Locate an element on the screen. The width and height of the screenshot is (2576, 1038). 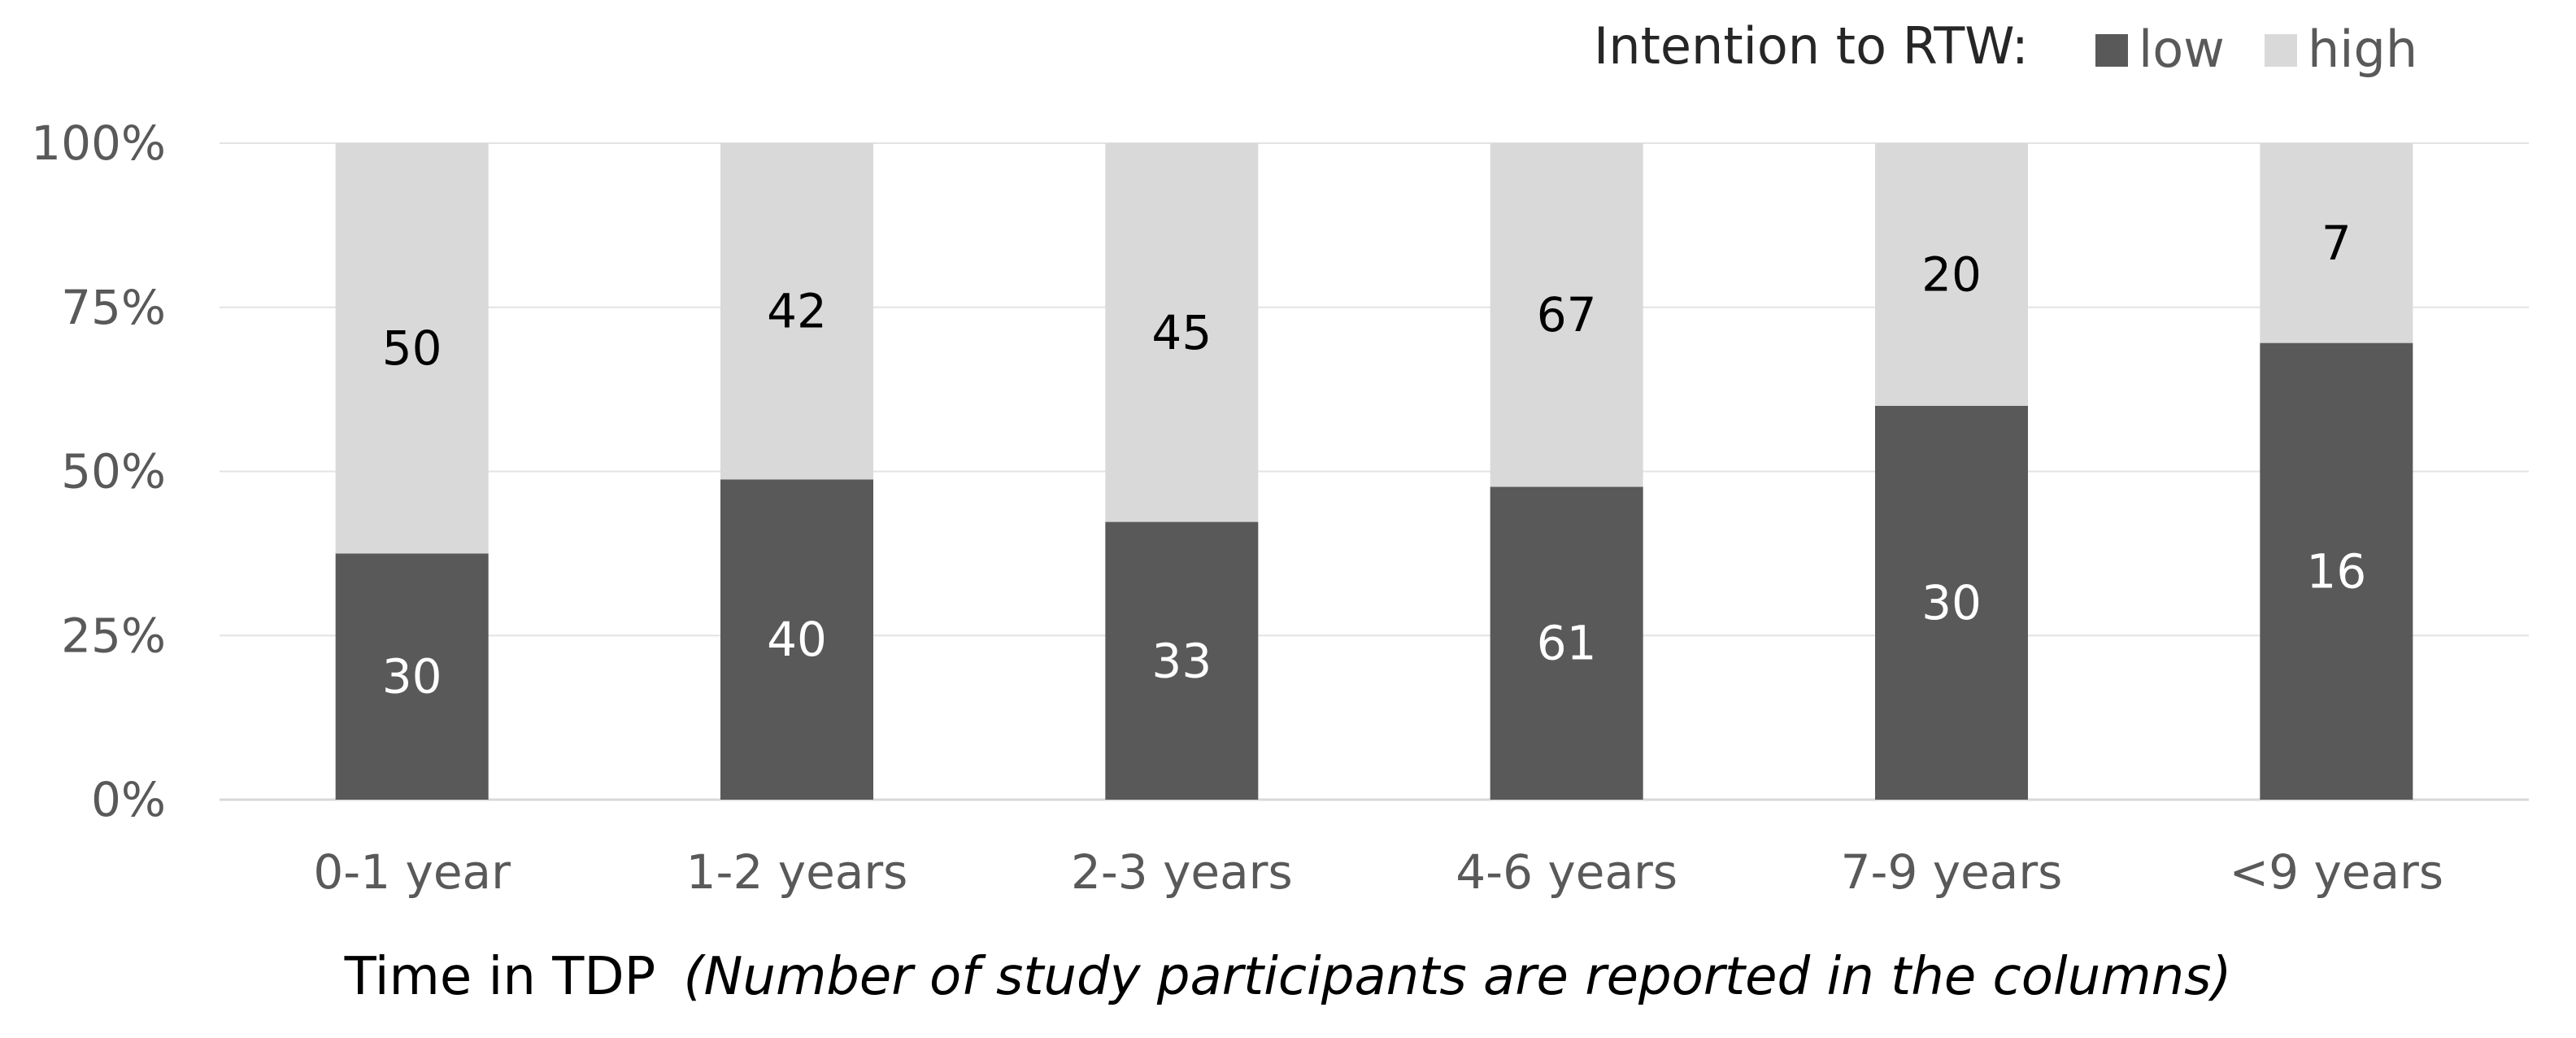
data-label-high-5: 7 is located at coordinates (2336, 243).